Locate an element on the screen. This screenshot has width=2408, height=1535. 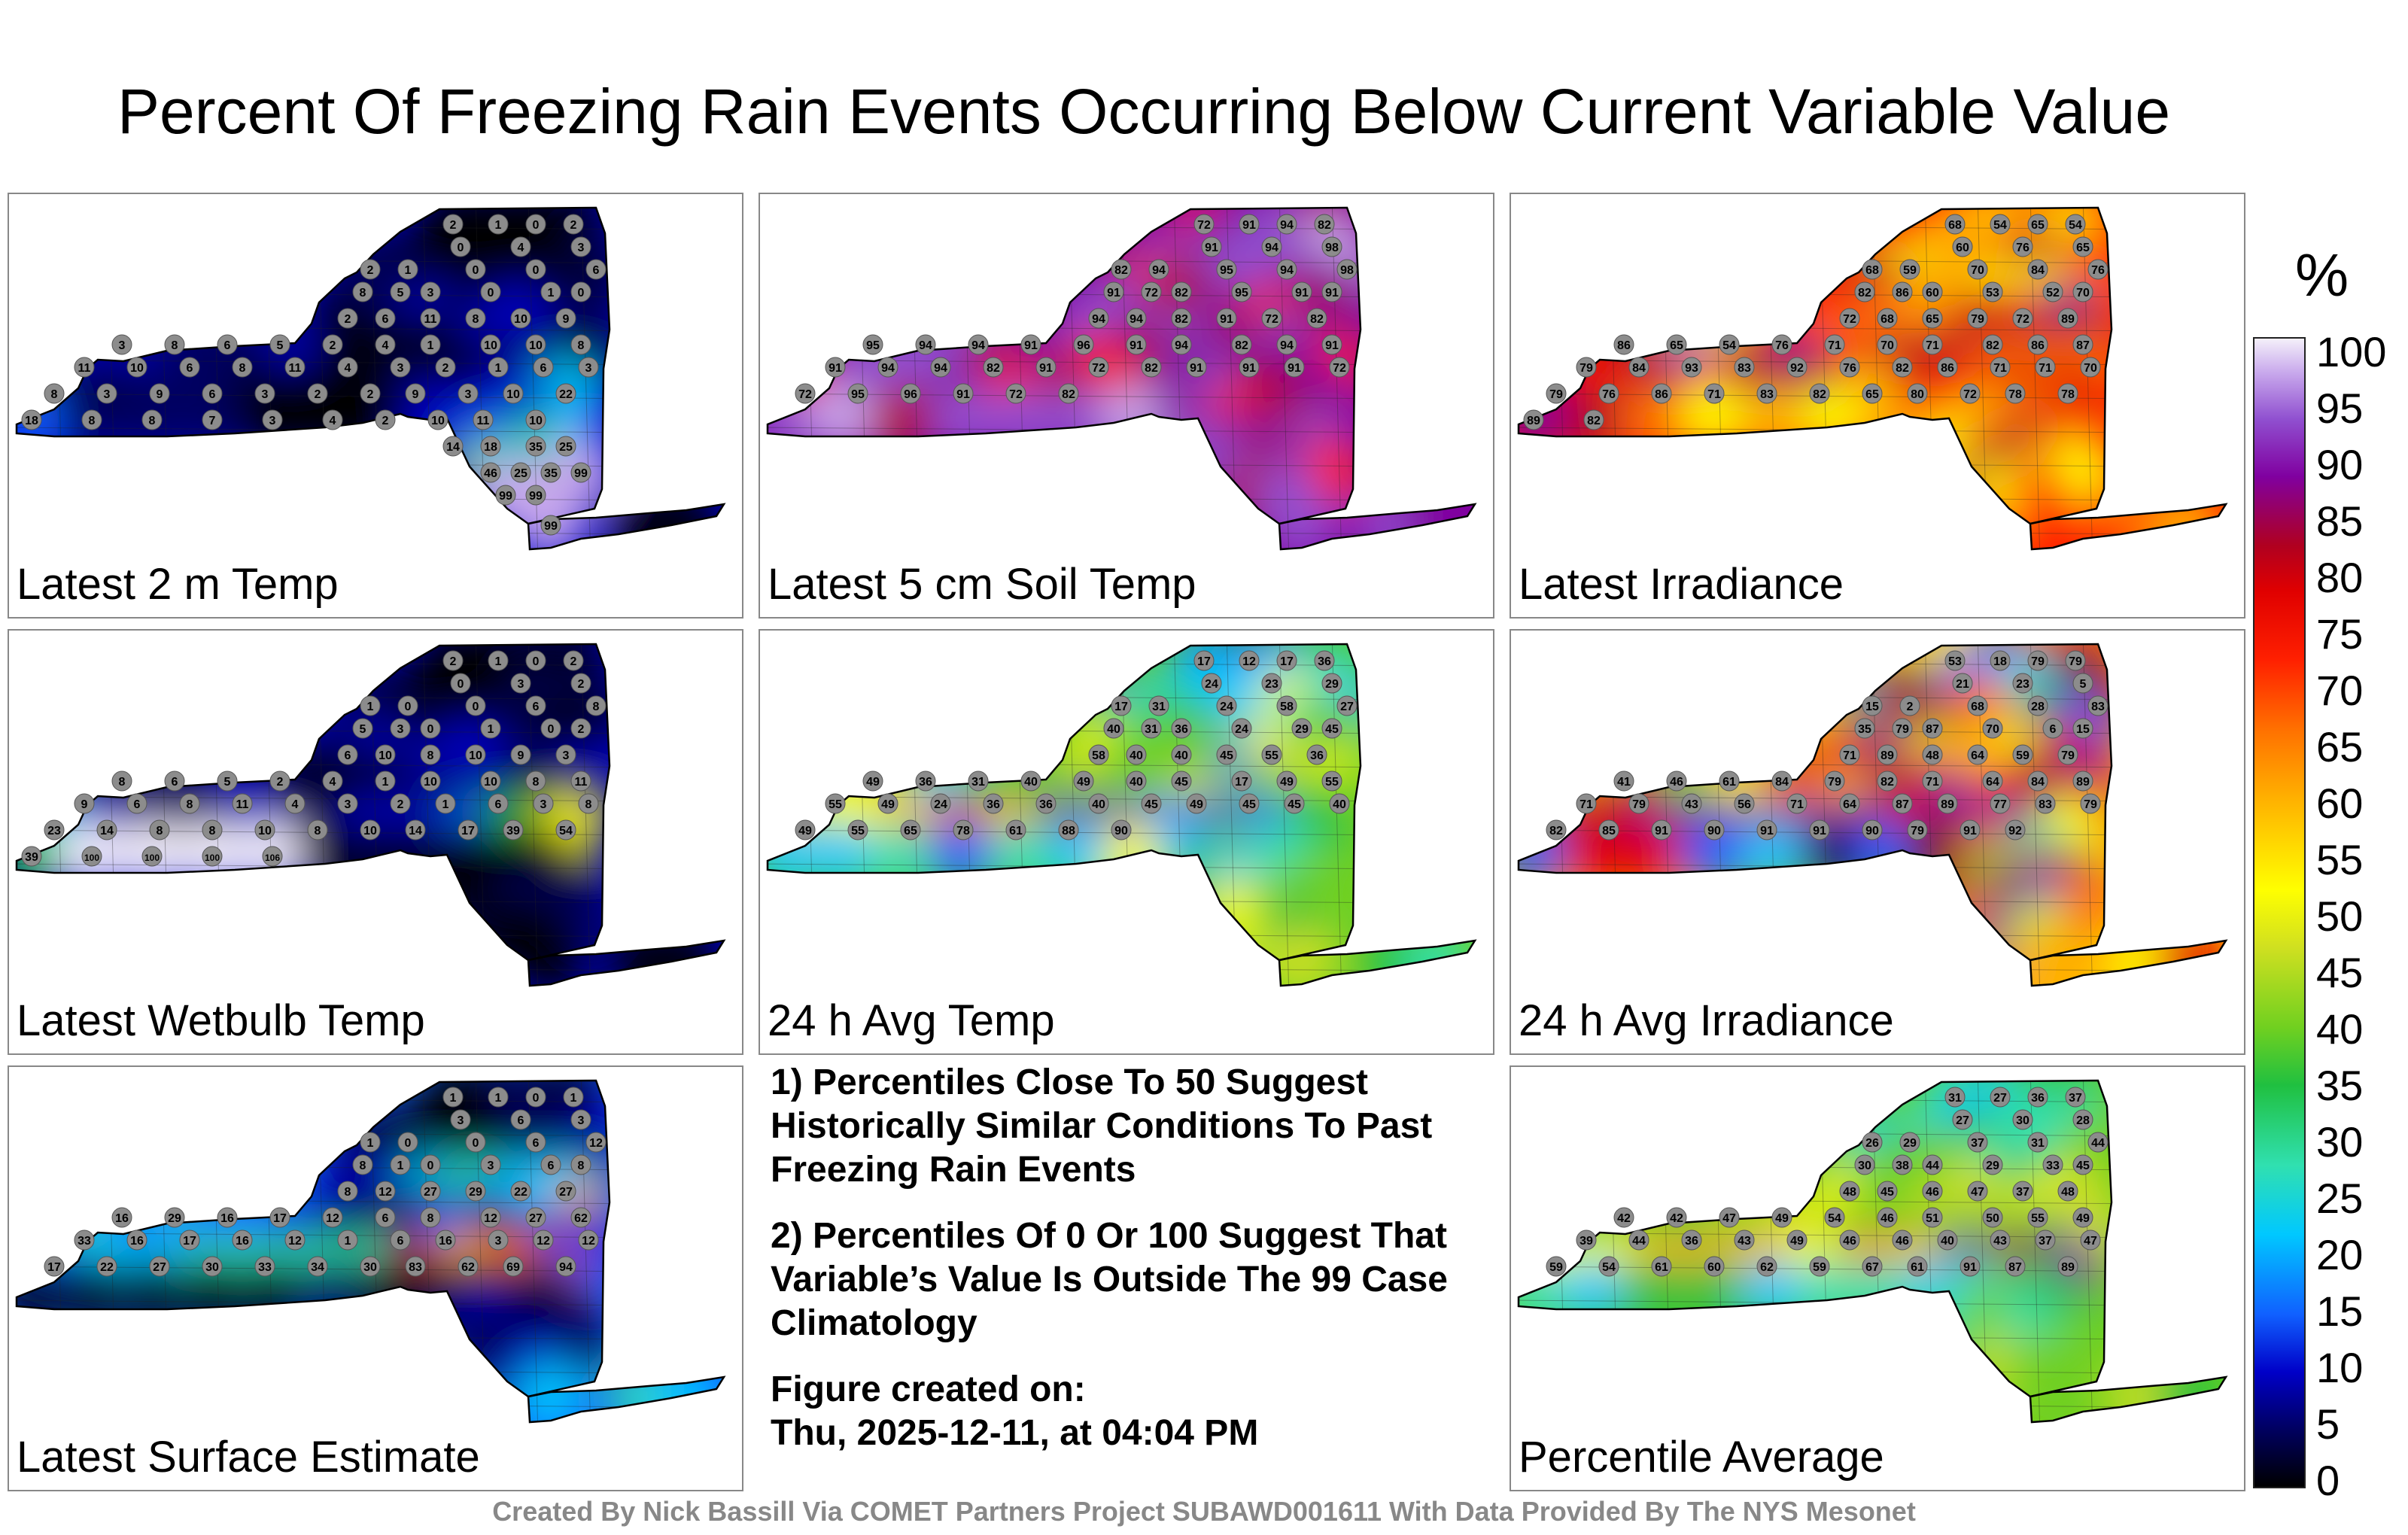
colorbar-tick-label: 80 is located at coordinates (2340, 577).